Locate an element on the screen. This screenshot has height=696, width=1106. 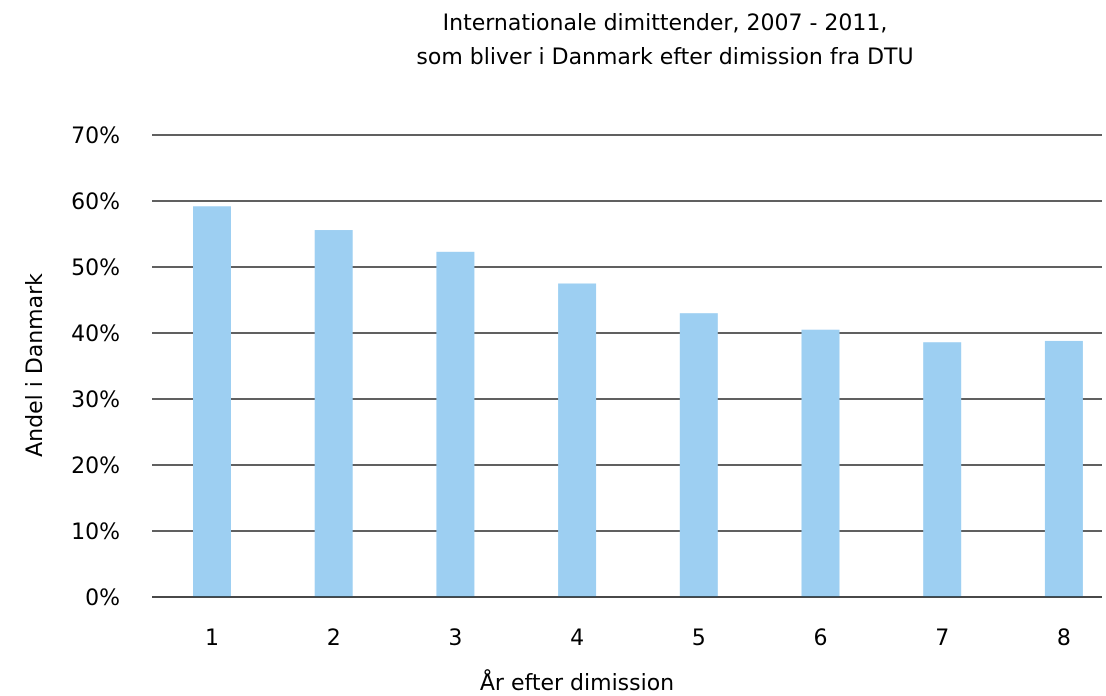
y-tick-label: 40% is located at coordinates (95, 334).